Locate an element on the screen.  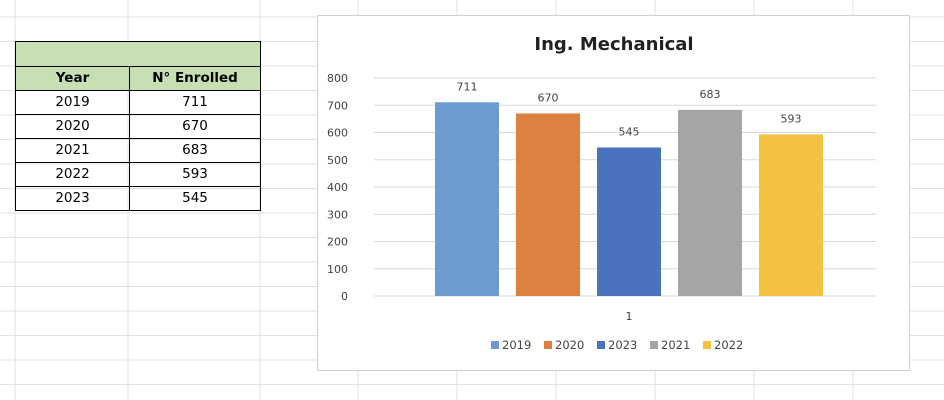
bar-2022 is located at coordinates (791, 215).